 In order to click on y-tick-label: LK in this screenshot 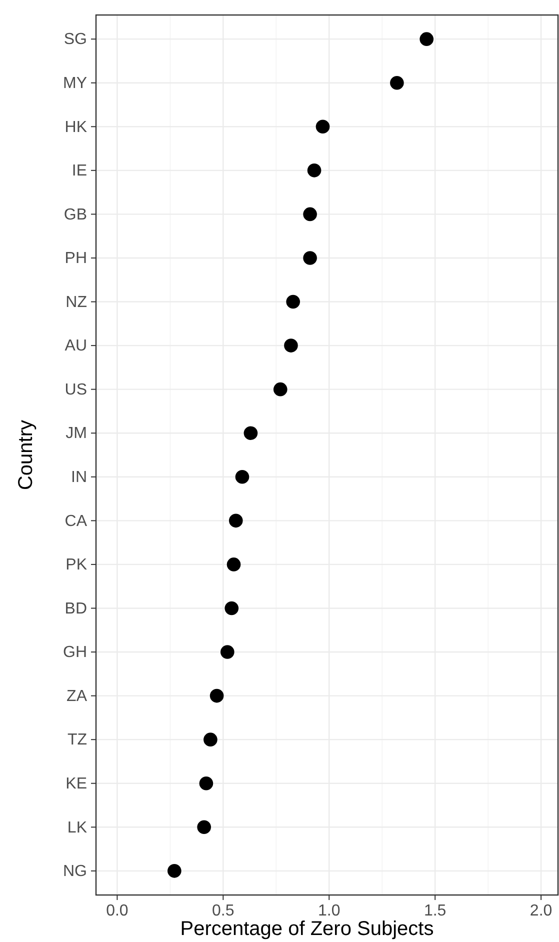, I will do `click(77, 827)`.